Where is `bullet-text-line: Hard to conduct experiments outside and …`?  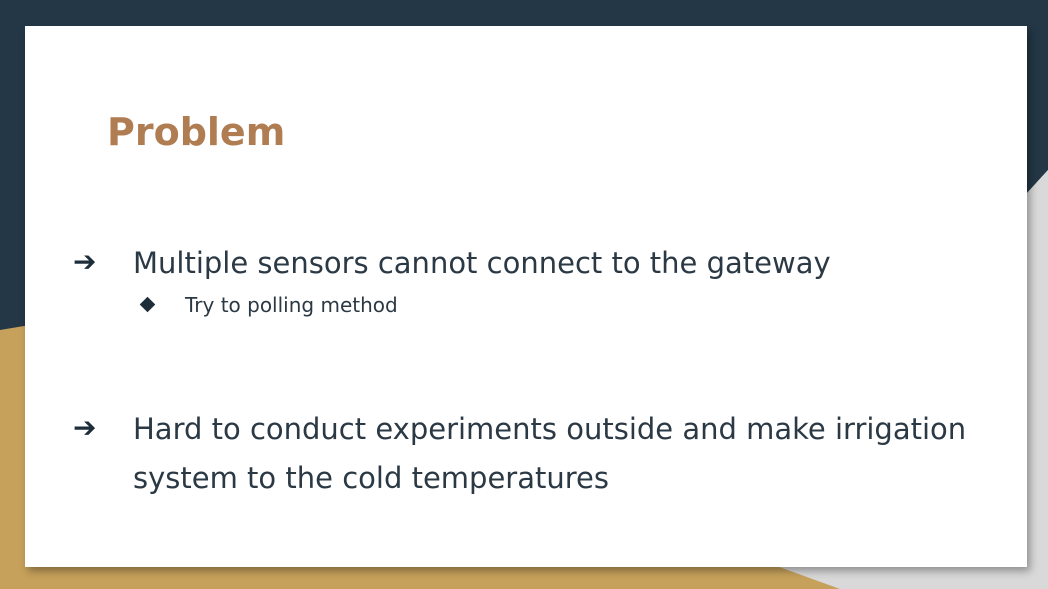
bullet-text-line: Hard to conduct experiments outside and … is located at coordinates (550, 429).